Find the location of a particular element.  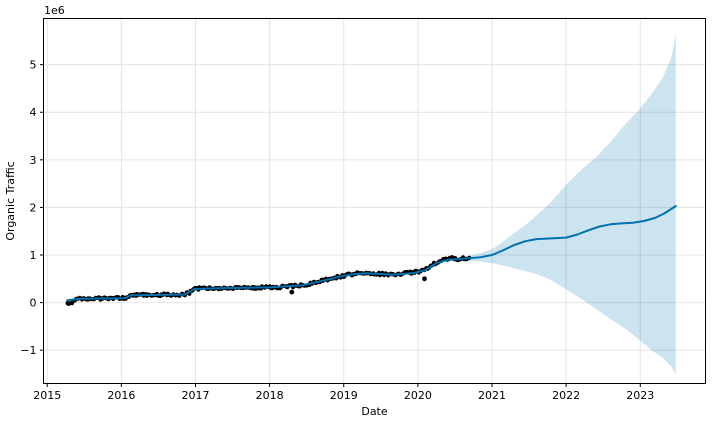

x-tick-label: 2022 is located at coordinates (566, 395).